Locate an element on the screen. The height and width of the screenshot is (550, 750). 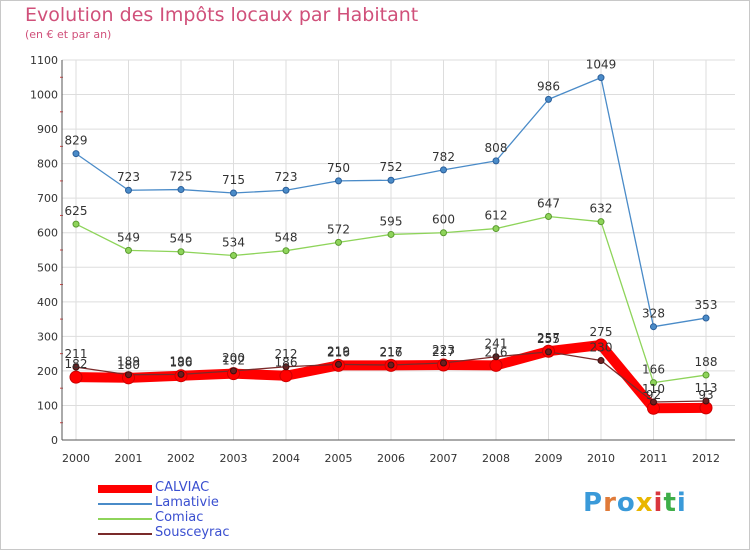
x-tick-label: 2001 is located at coordinates (129, 458).